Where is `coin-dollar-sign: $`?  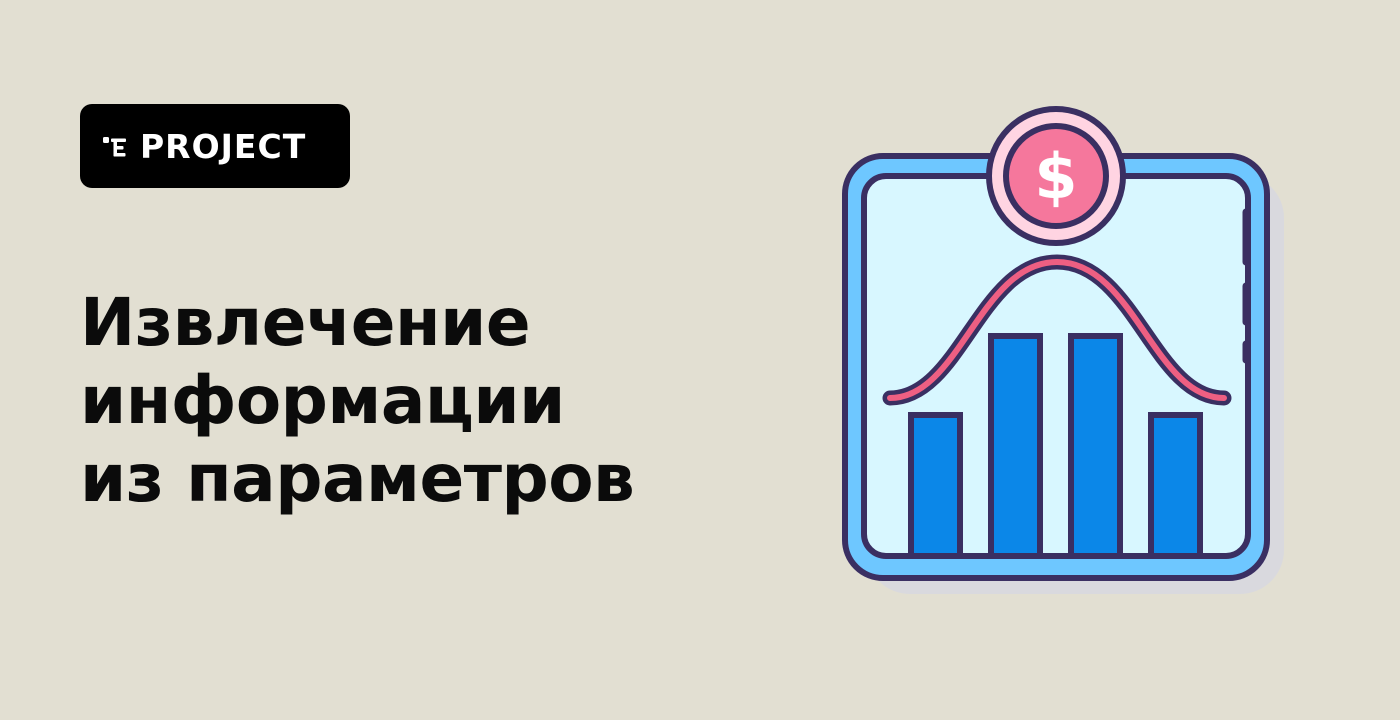
coin-dollar-sign: $ is located at coordinates (1055, 176).